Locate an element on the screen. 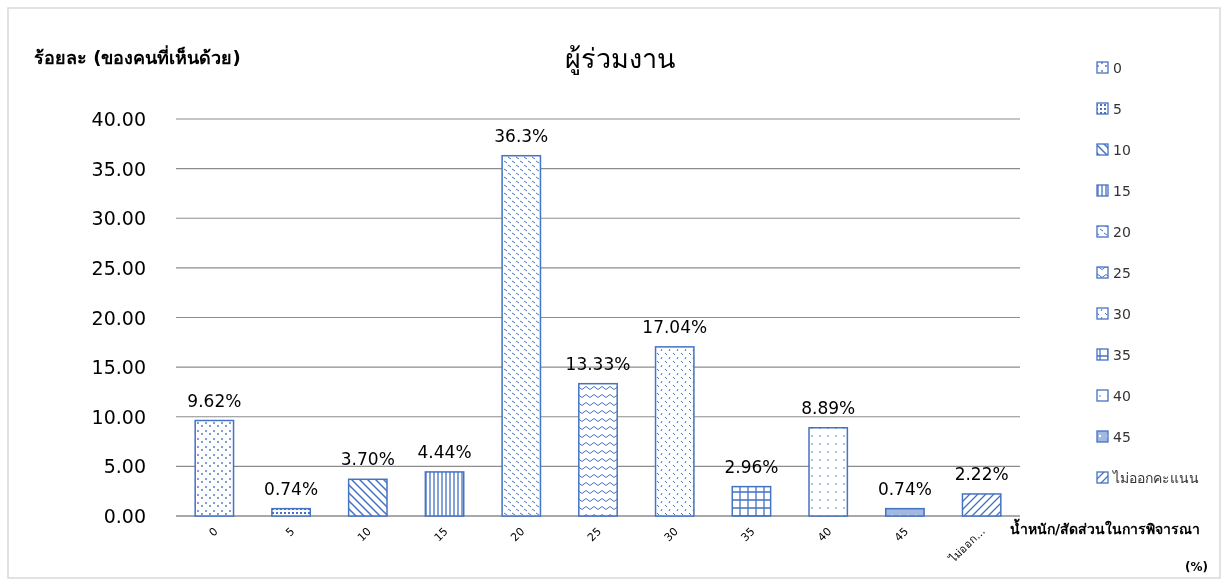 This screenshot has height=586, width=1229. data-label: 2.22% is located at coordinates (981, 473).